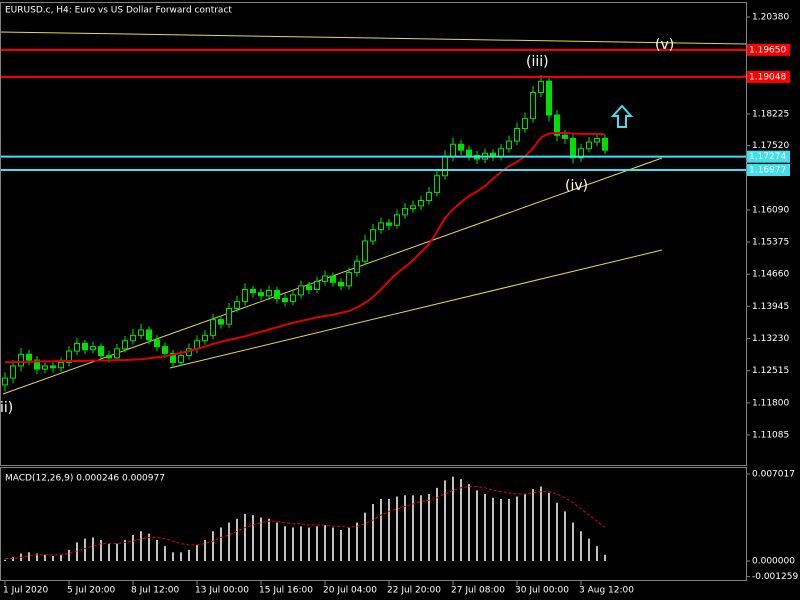  Describe the element at coordinates (770, 403) in the screenshot. I see `y-tick-label: 1.11800` at that location.